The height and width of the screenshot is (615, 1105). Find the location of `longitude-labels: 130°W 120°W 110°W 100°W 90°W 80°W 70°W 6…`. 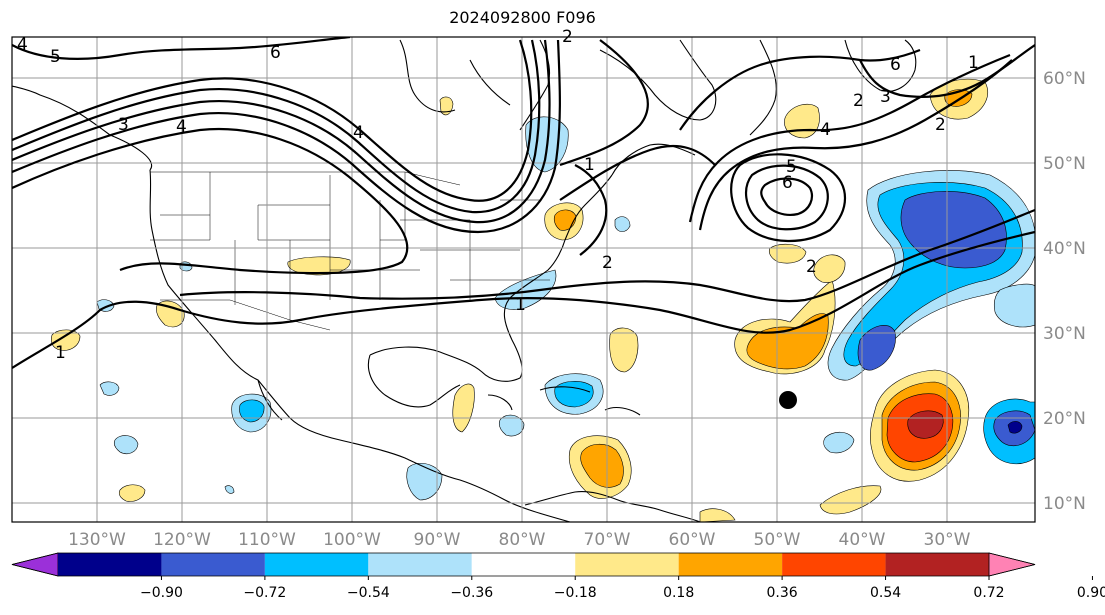

longitude-labels: 130°W 120°W 110°W 100°W 90°W 80°W 70°W 6… is located at coordinates (519, 540).